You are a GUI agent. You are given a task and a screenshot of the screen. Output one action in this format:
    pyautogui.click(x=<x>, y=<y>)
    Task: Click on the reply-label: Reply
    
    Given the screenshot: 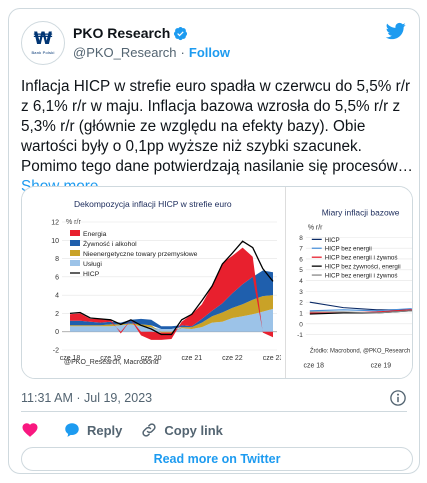 What is the action you would take?
    pyautogui.click(x=105, y=430)
    